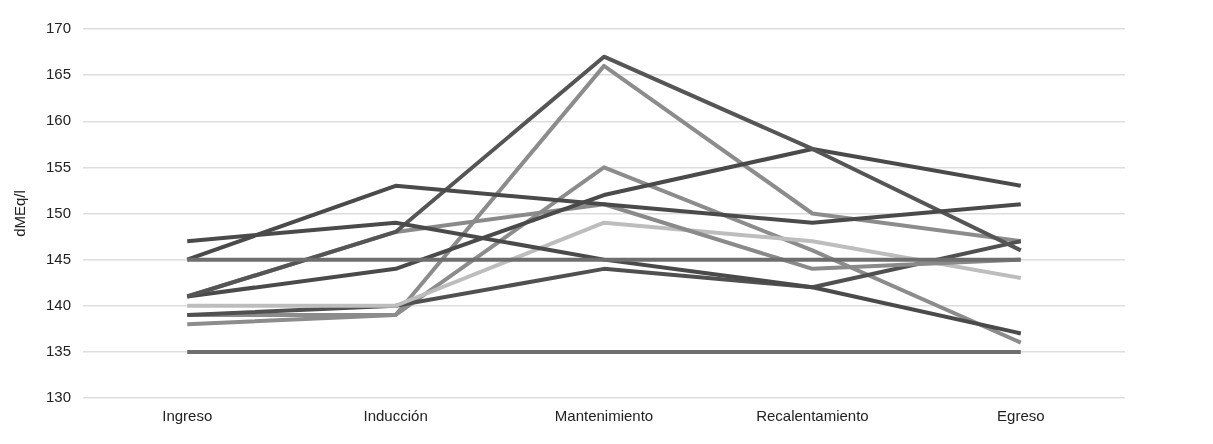 The height and width of the screenshot is (444, 1213). I want to click on x-tick-label: Inducción, so click(395, 416).